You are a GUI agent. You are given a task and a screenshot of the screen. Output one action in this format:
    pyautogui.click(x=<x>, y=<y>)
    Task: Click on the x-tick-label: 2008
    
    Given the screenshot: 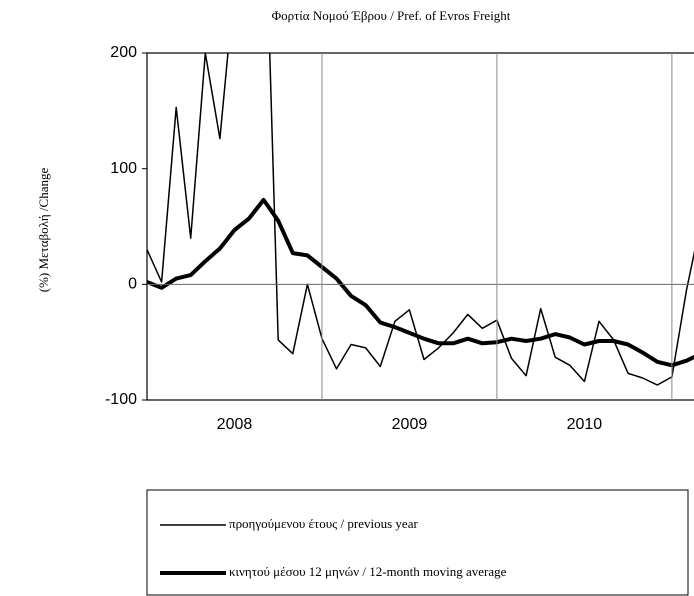 What is the action you would take?
    pyautogui.click(x=235, y=424)
    